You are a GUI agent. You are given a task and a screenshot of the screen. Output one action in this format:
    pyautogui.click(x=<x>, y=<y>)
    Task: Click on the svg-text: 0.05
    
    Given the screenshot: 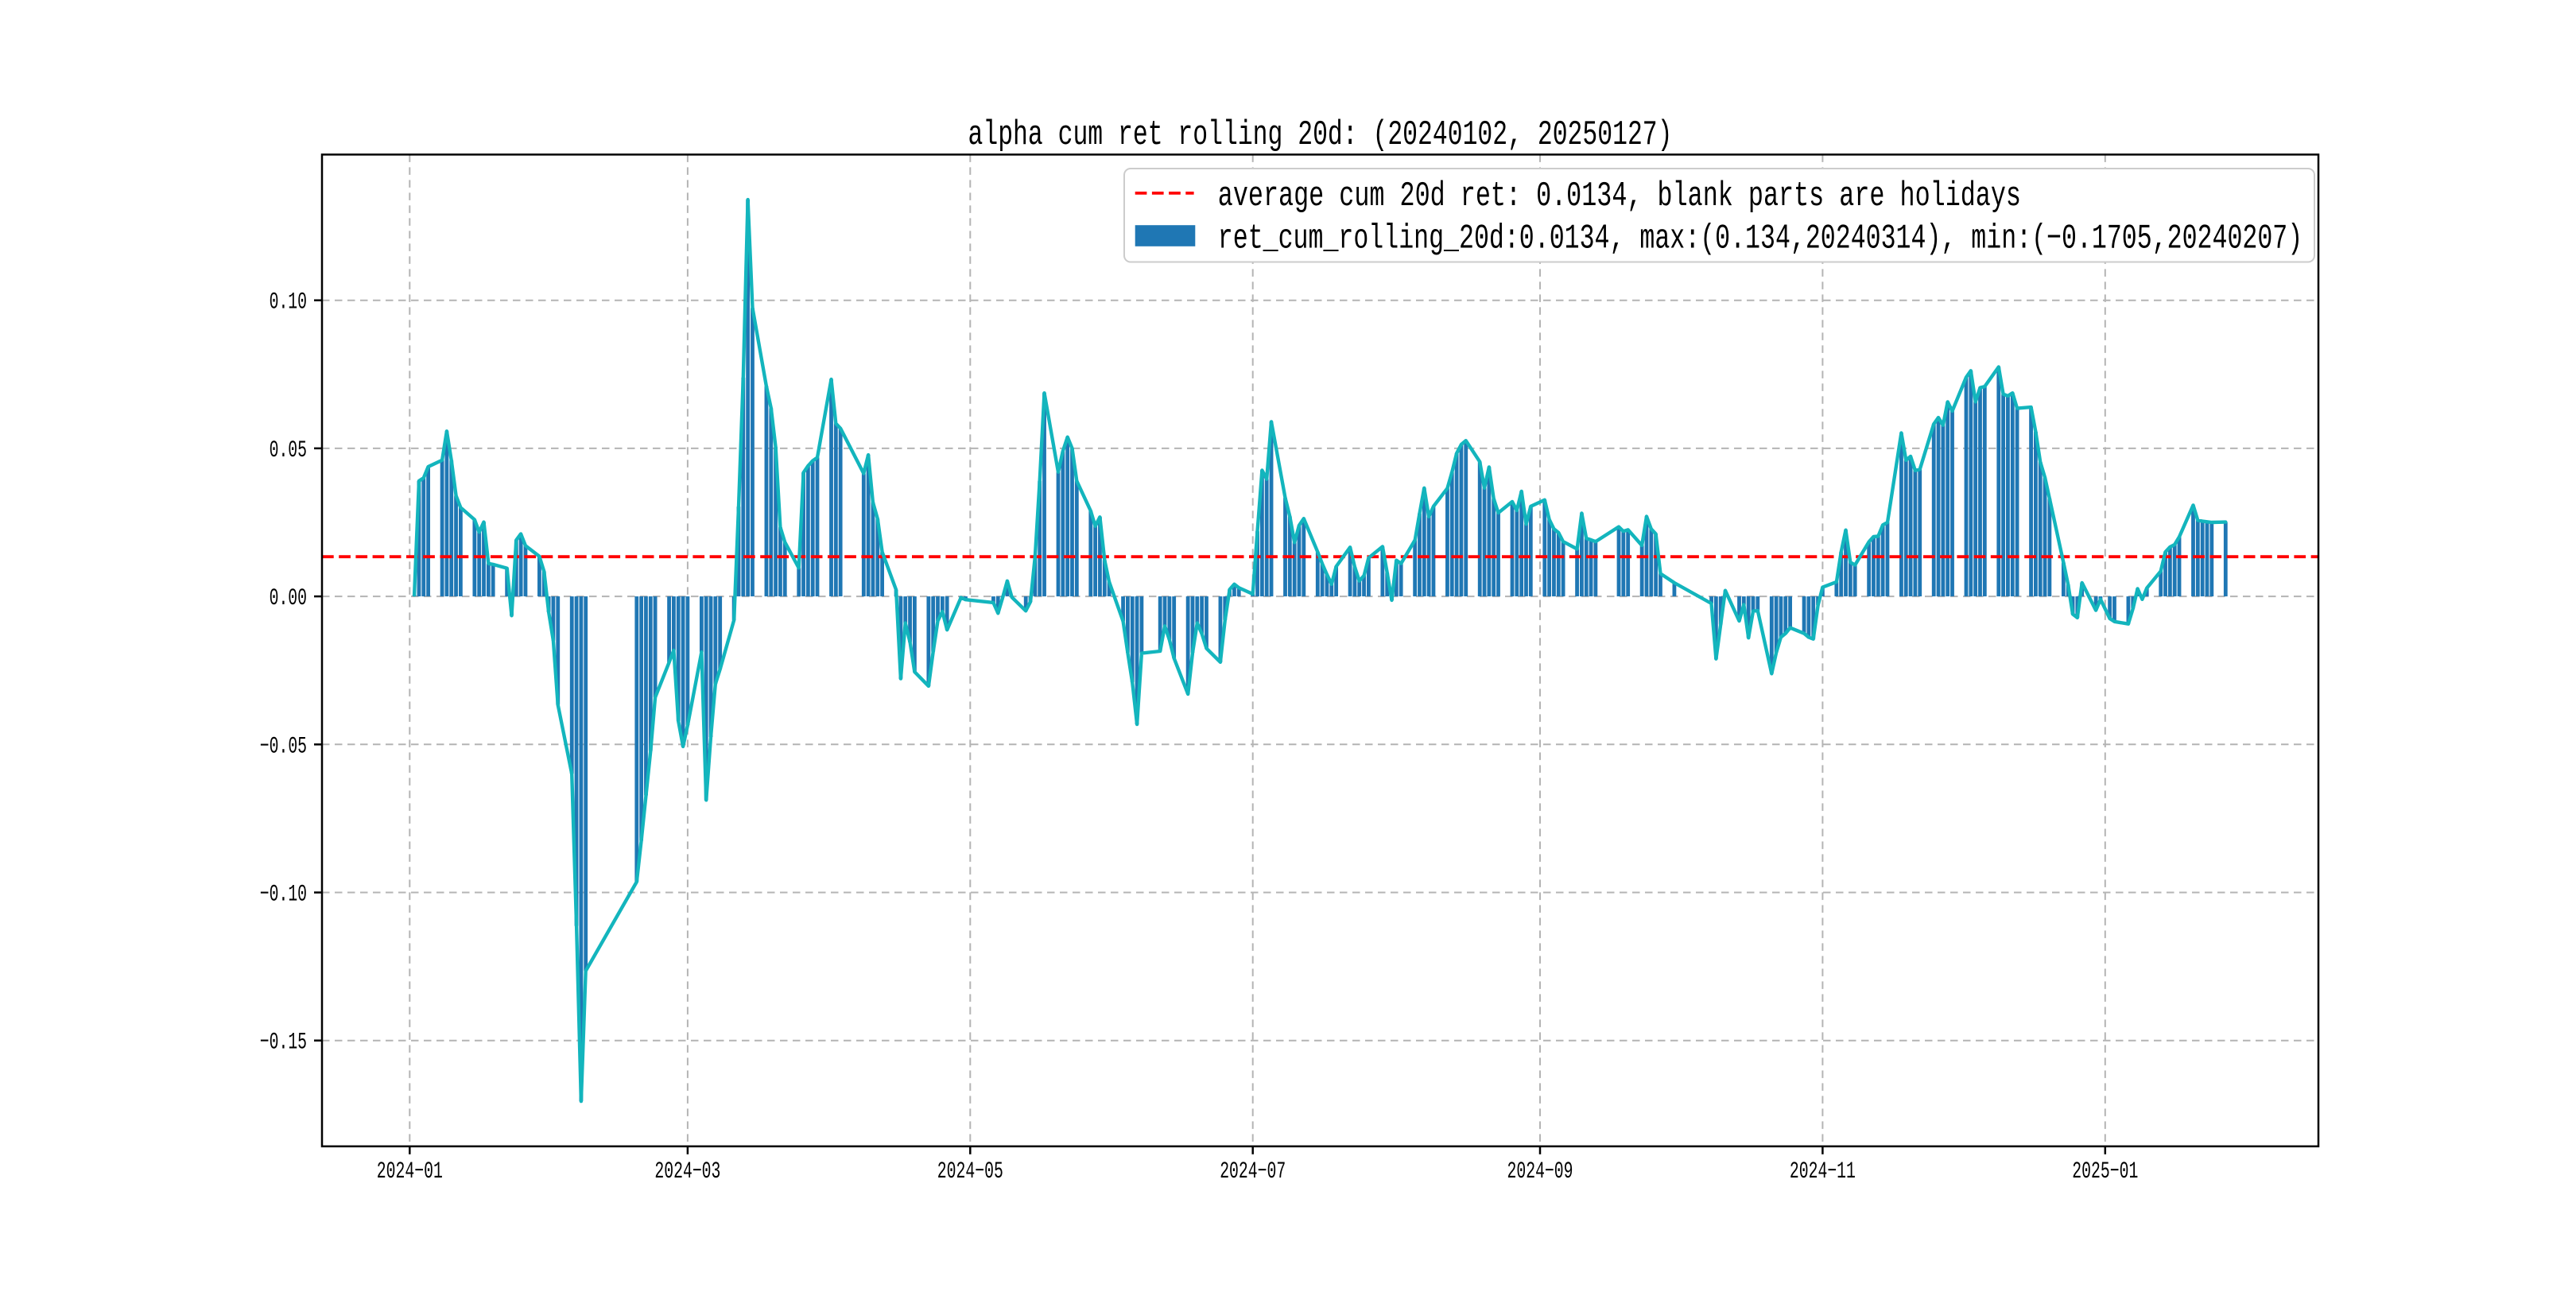 What is the action you would take?
    pyautogui.click(x=289, y=450)
    